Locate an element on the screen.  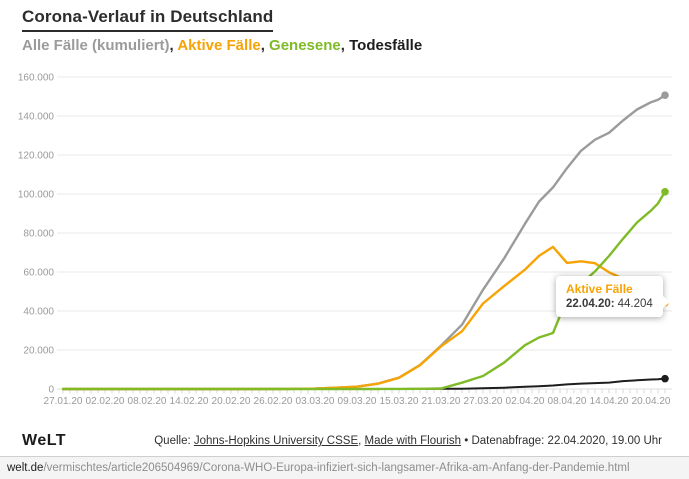
legend-item-alle-faelle: Alle Fälle (kumuliert) is located at coordinates (96, 45).